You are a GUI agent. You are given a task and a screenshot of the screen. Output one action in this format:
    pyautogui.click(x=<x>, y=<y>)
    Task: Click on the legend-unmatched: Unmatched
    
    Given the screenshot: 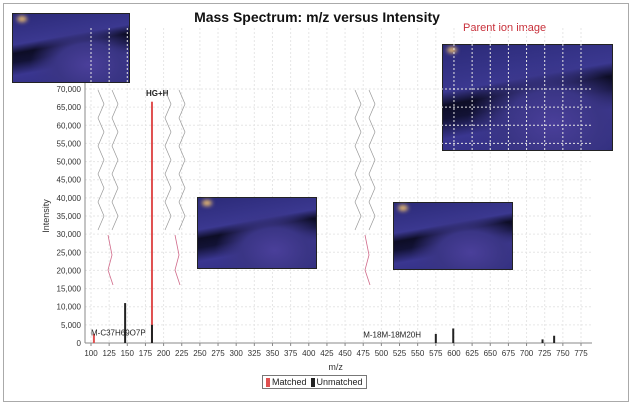 What is the action you would take?
    pyautogui.click(x=336, y=382)
    